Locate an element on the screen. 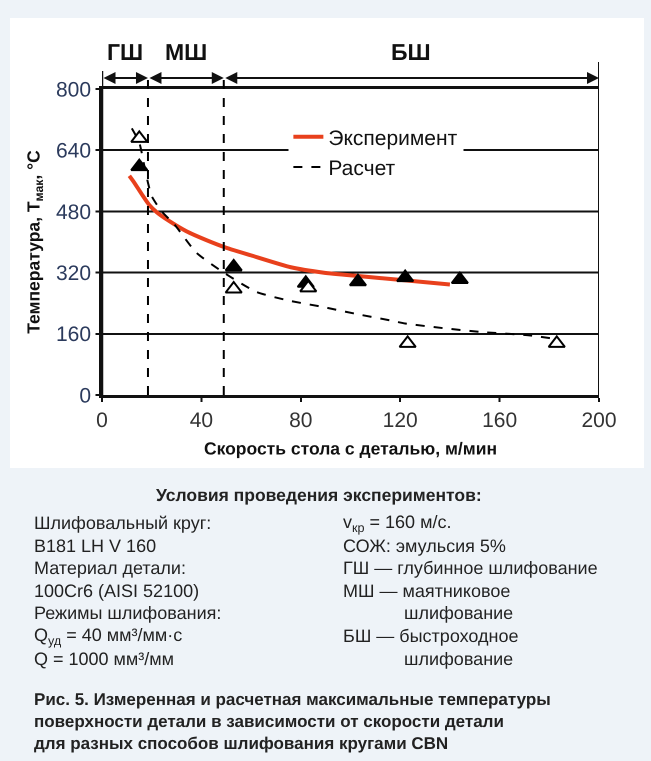  text: БШ — быстроходное шлифование is located at coordinates (430, 647).